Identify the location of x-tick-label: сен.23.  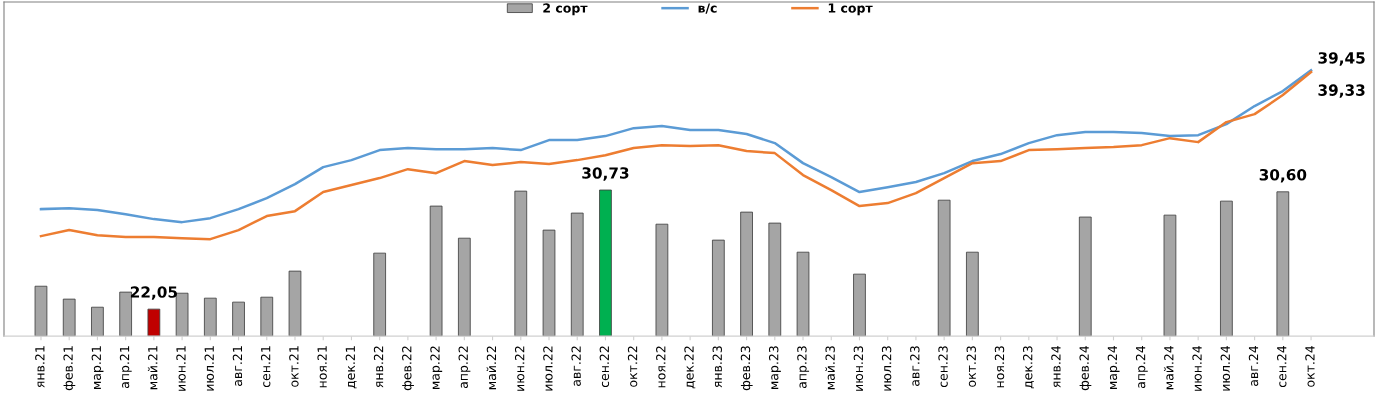
(943, 367).